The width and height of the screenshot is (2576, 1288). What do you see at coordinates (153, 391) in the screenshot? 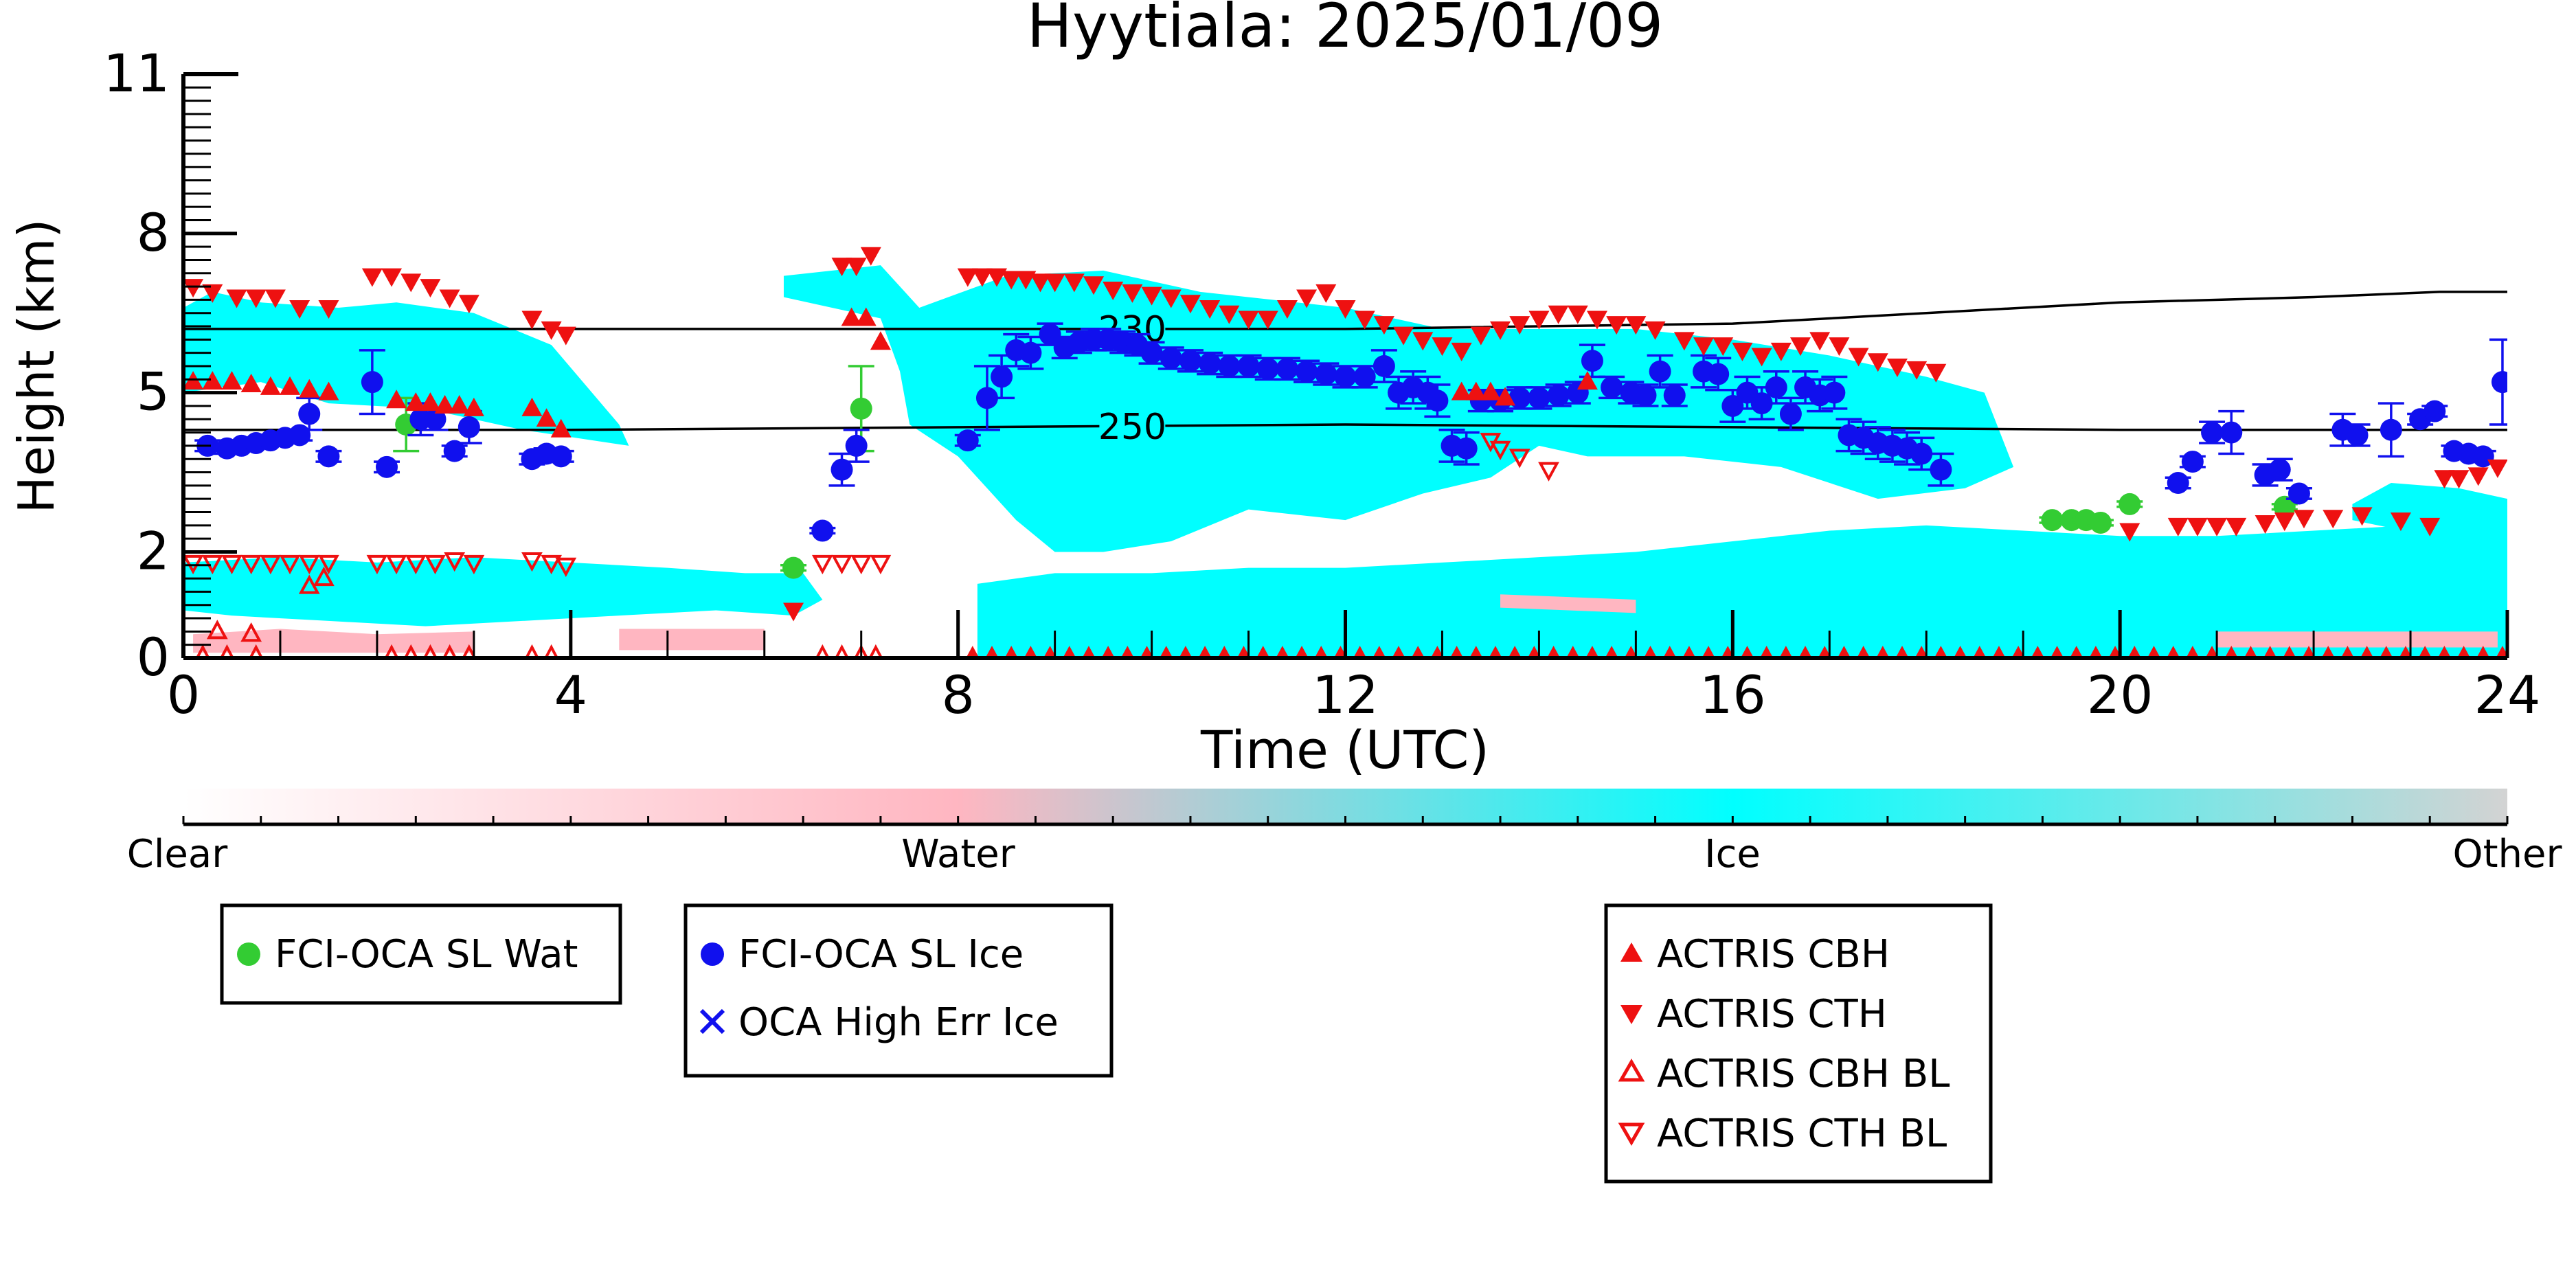
I see `y-tick-label: 5` at bounding box center [153, 391].